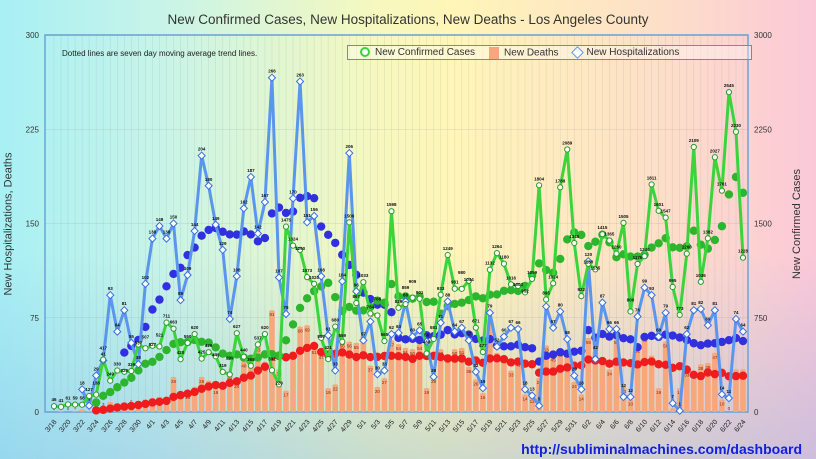  What do you see at coordinates (554, 359) in the screenshot?
I see `death-value-label: 45` at bounding box center [554, 359].